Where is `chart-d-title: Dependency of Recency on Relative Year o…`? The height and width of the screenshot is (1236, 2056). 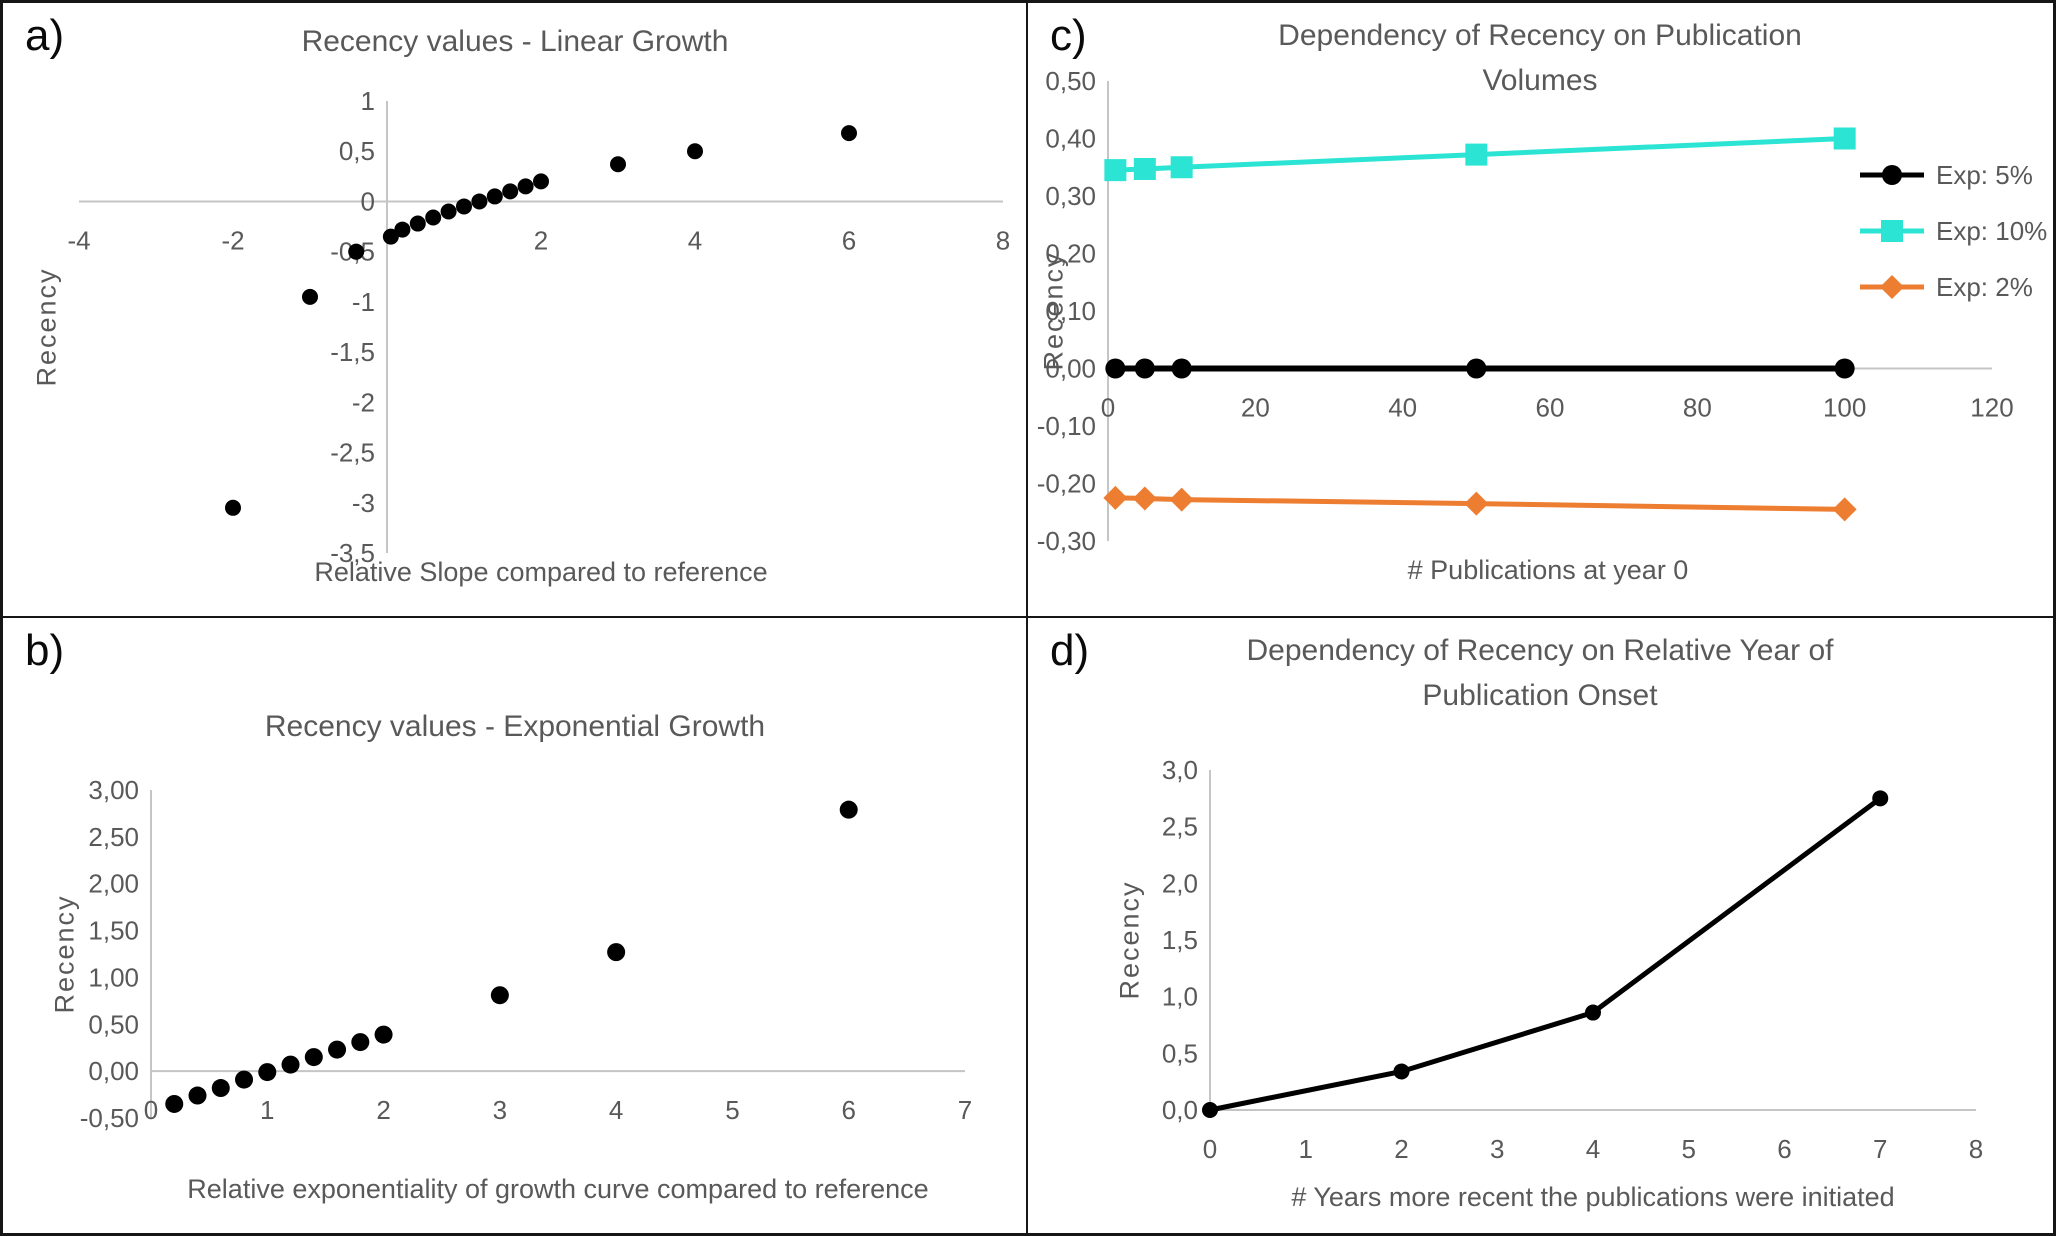 chart-d-title: Dependency of Recency on Relative Year o… is located at coordinates (1540, 673).